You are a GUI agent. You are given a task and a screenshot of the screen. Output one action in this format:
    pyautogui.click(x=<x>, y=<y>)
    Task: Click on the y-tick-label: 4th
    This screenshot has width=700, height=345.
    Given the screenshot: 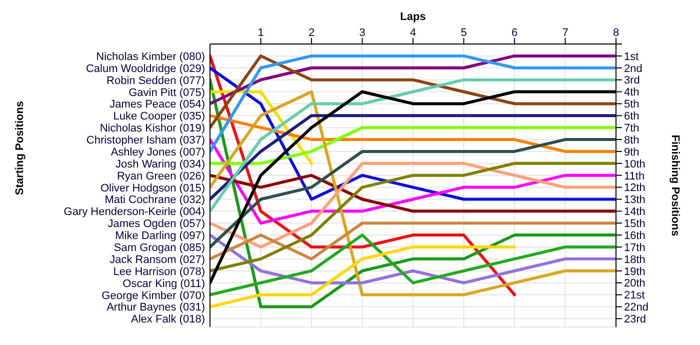 What is the action you would take?
    pyautogui.click(x=632, y=92)
    